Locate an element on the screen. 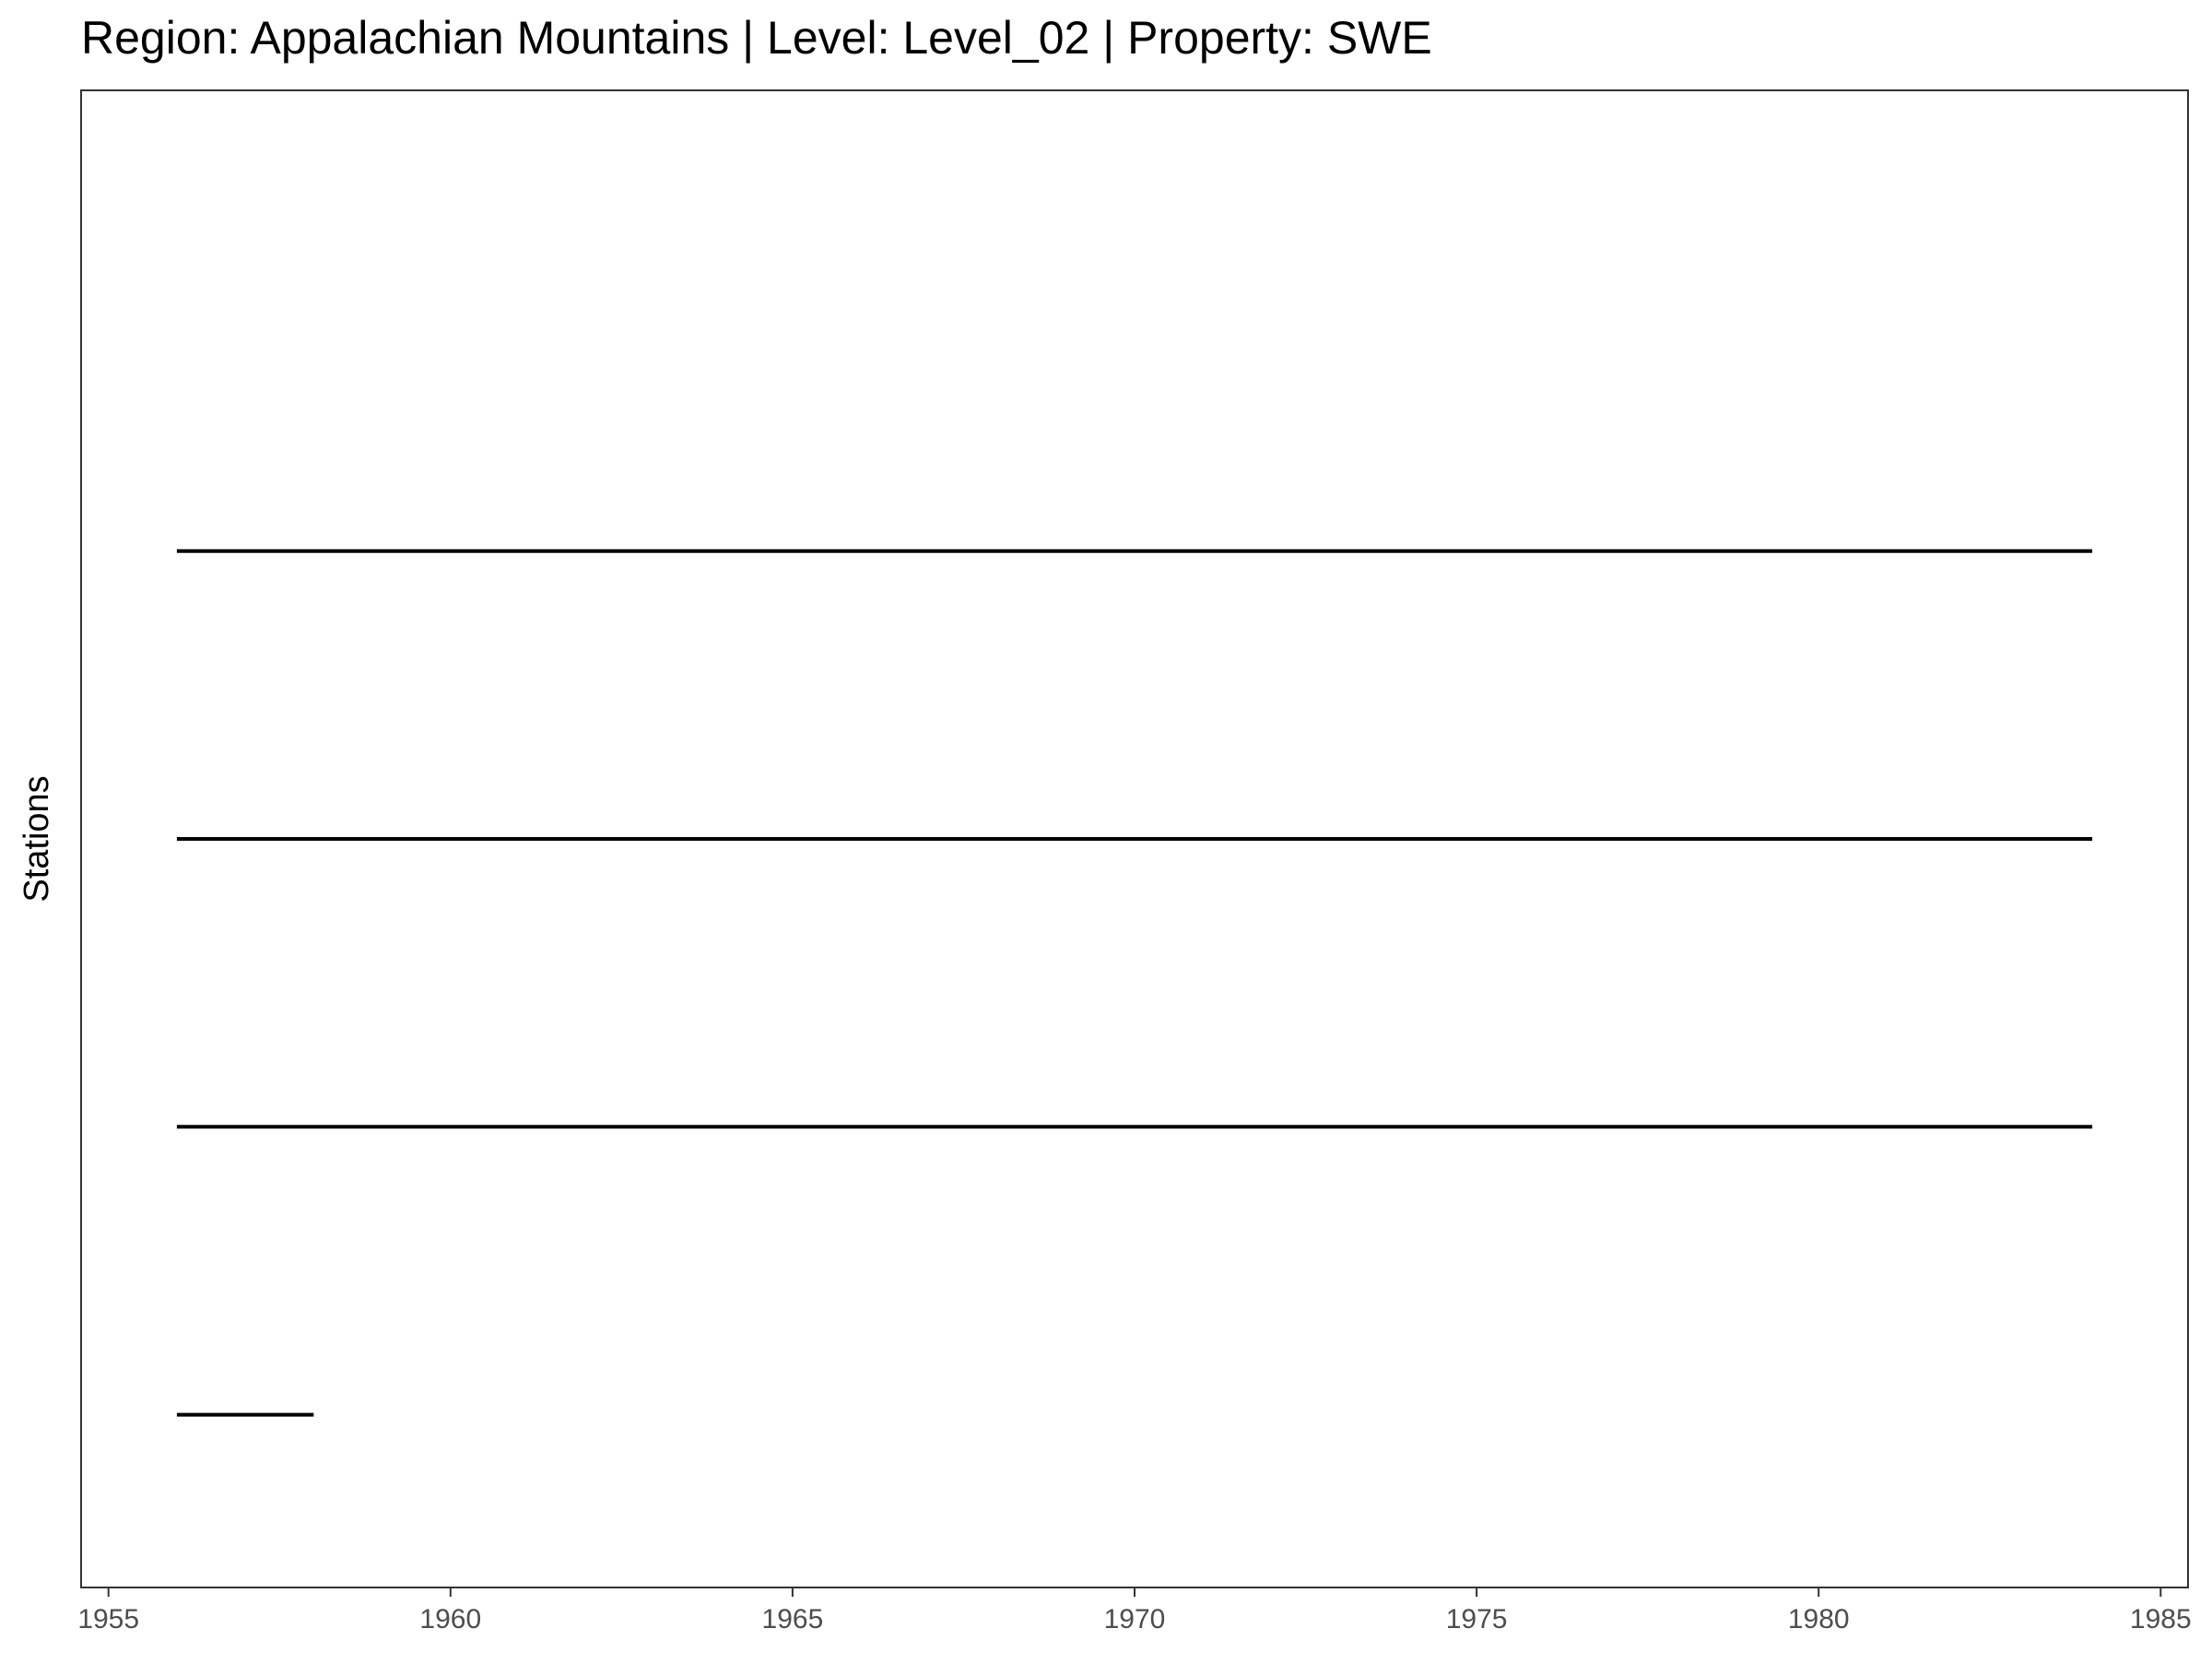  y-axis-label: Stations is located at coordinates (37, 838).